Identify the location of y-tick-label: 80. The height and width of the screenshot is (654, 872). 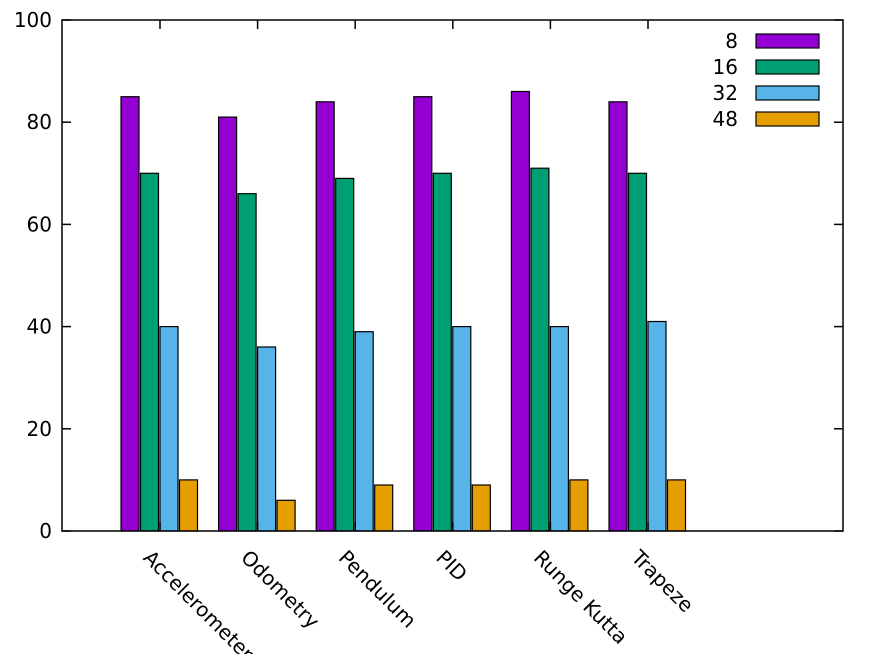
(39, 122).